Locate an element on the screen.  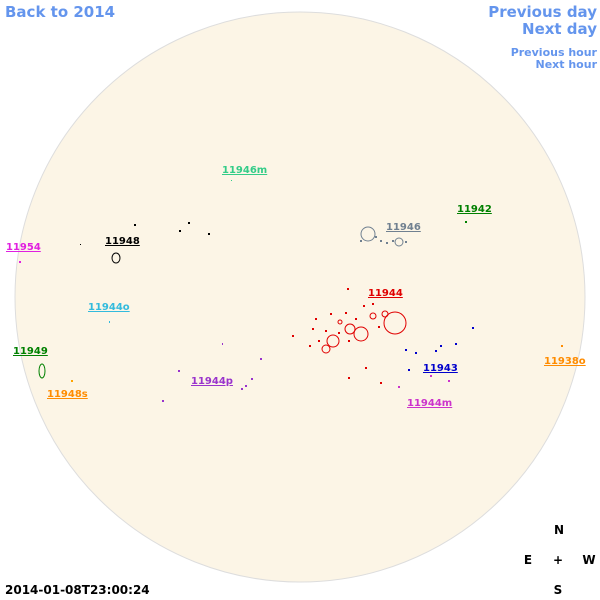
next-day-link: Next day is located at coordinates (559, 29).